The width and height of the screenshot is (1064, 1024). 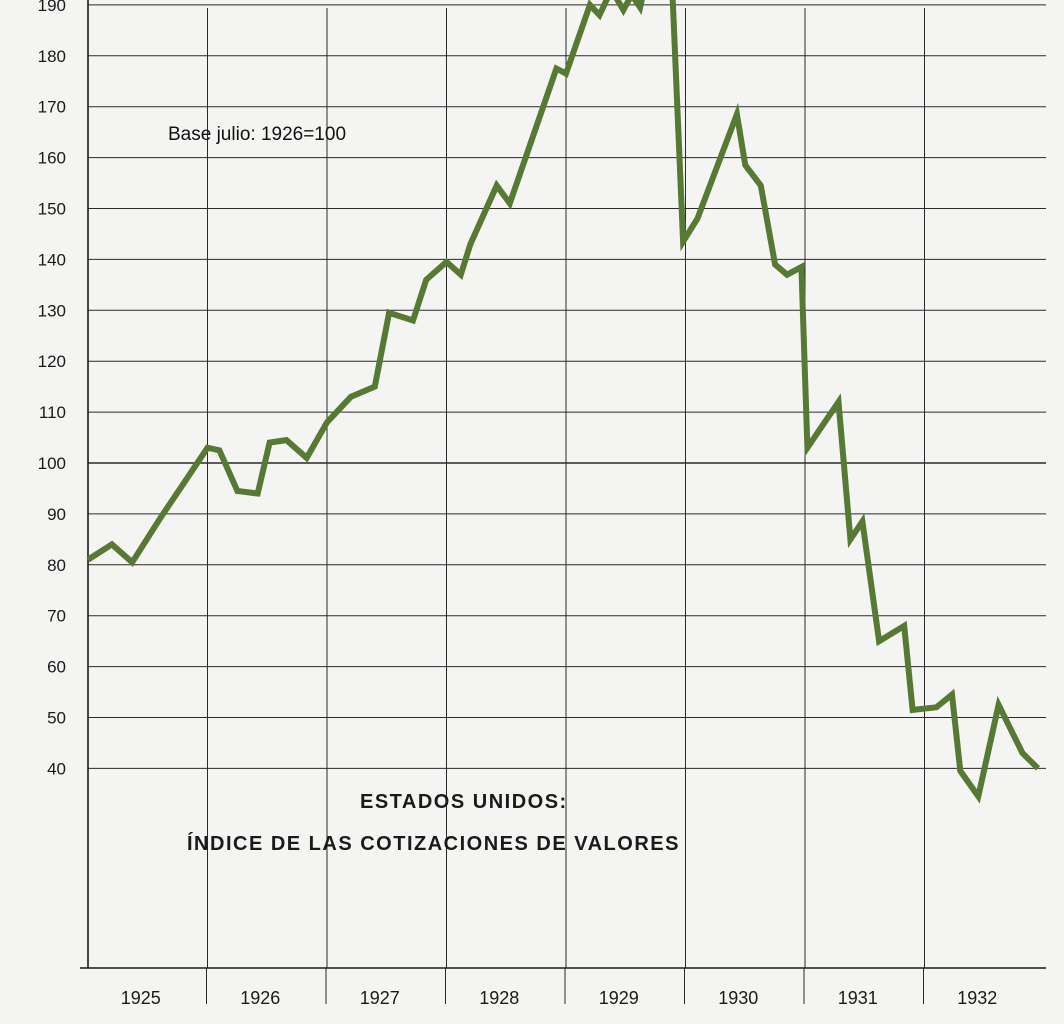 I want to click on x-year-labels: 1925 1926 1927 1928 1929 1930 1931 1932, so click(x=559, y=998).